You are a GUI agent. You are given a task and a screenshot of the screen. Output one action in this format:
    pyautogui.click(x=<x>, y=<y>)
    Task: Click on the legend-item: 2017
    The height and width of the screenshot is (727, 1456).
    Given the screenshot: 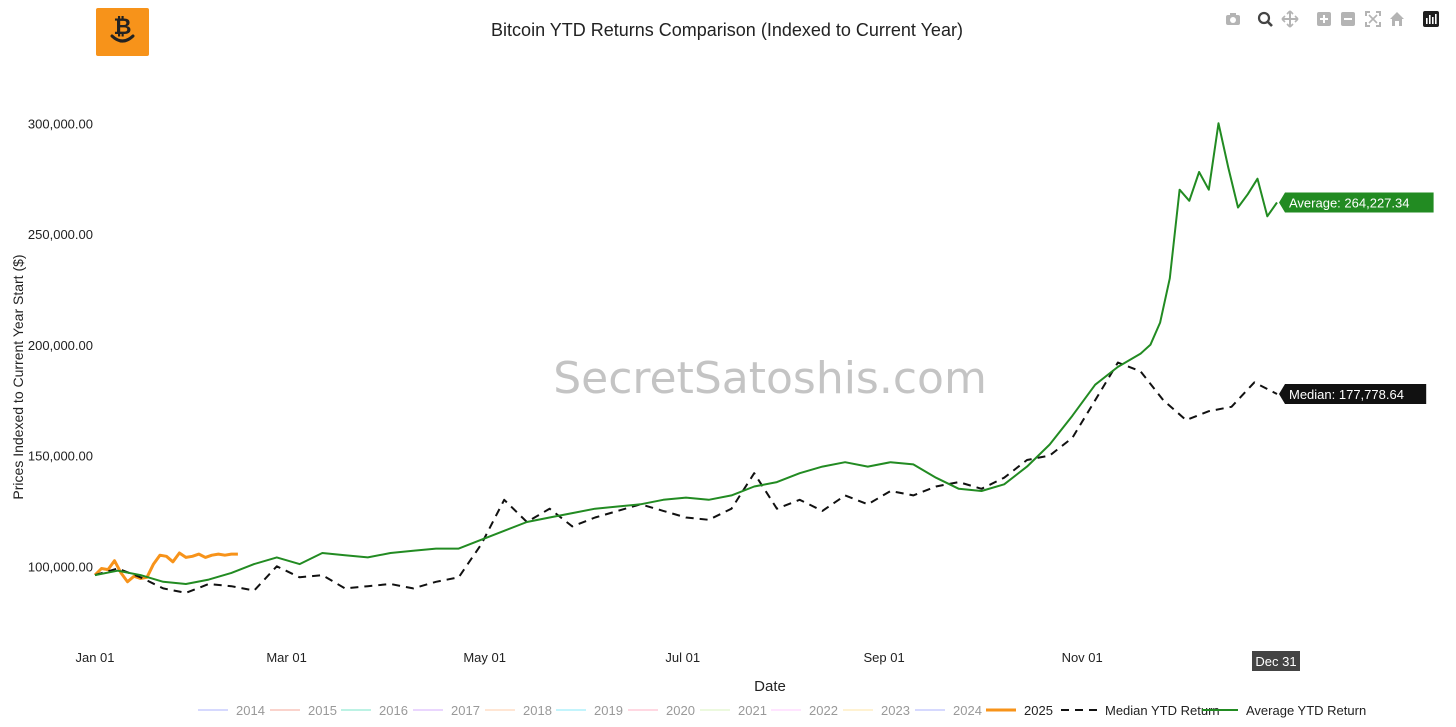 What is the action you would take?
    pyautogui.click(x=465, y=710)
    